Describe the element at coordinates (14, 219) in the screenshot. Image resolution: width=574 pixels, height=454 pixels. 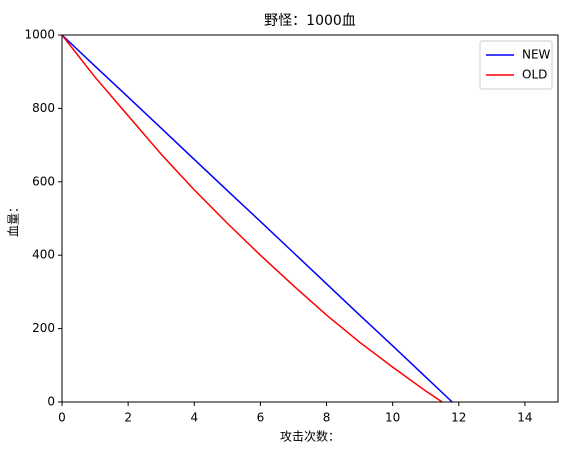
I see `y-axis-label: 血量：` at that location.